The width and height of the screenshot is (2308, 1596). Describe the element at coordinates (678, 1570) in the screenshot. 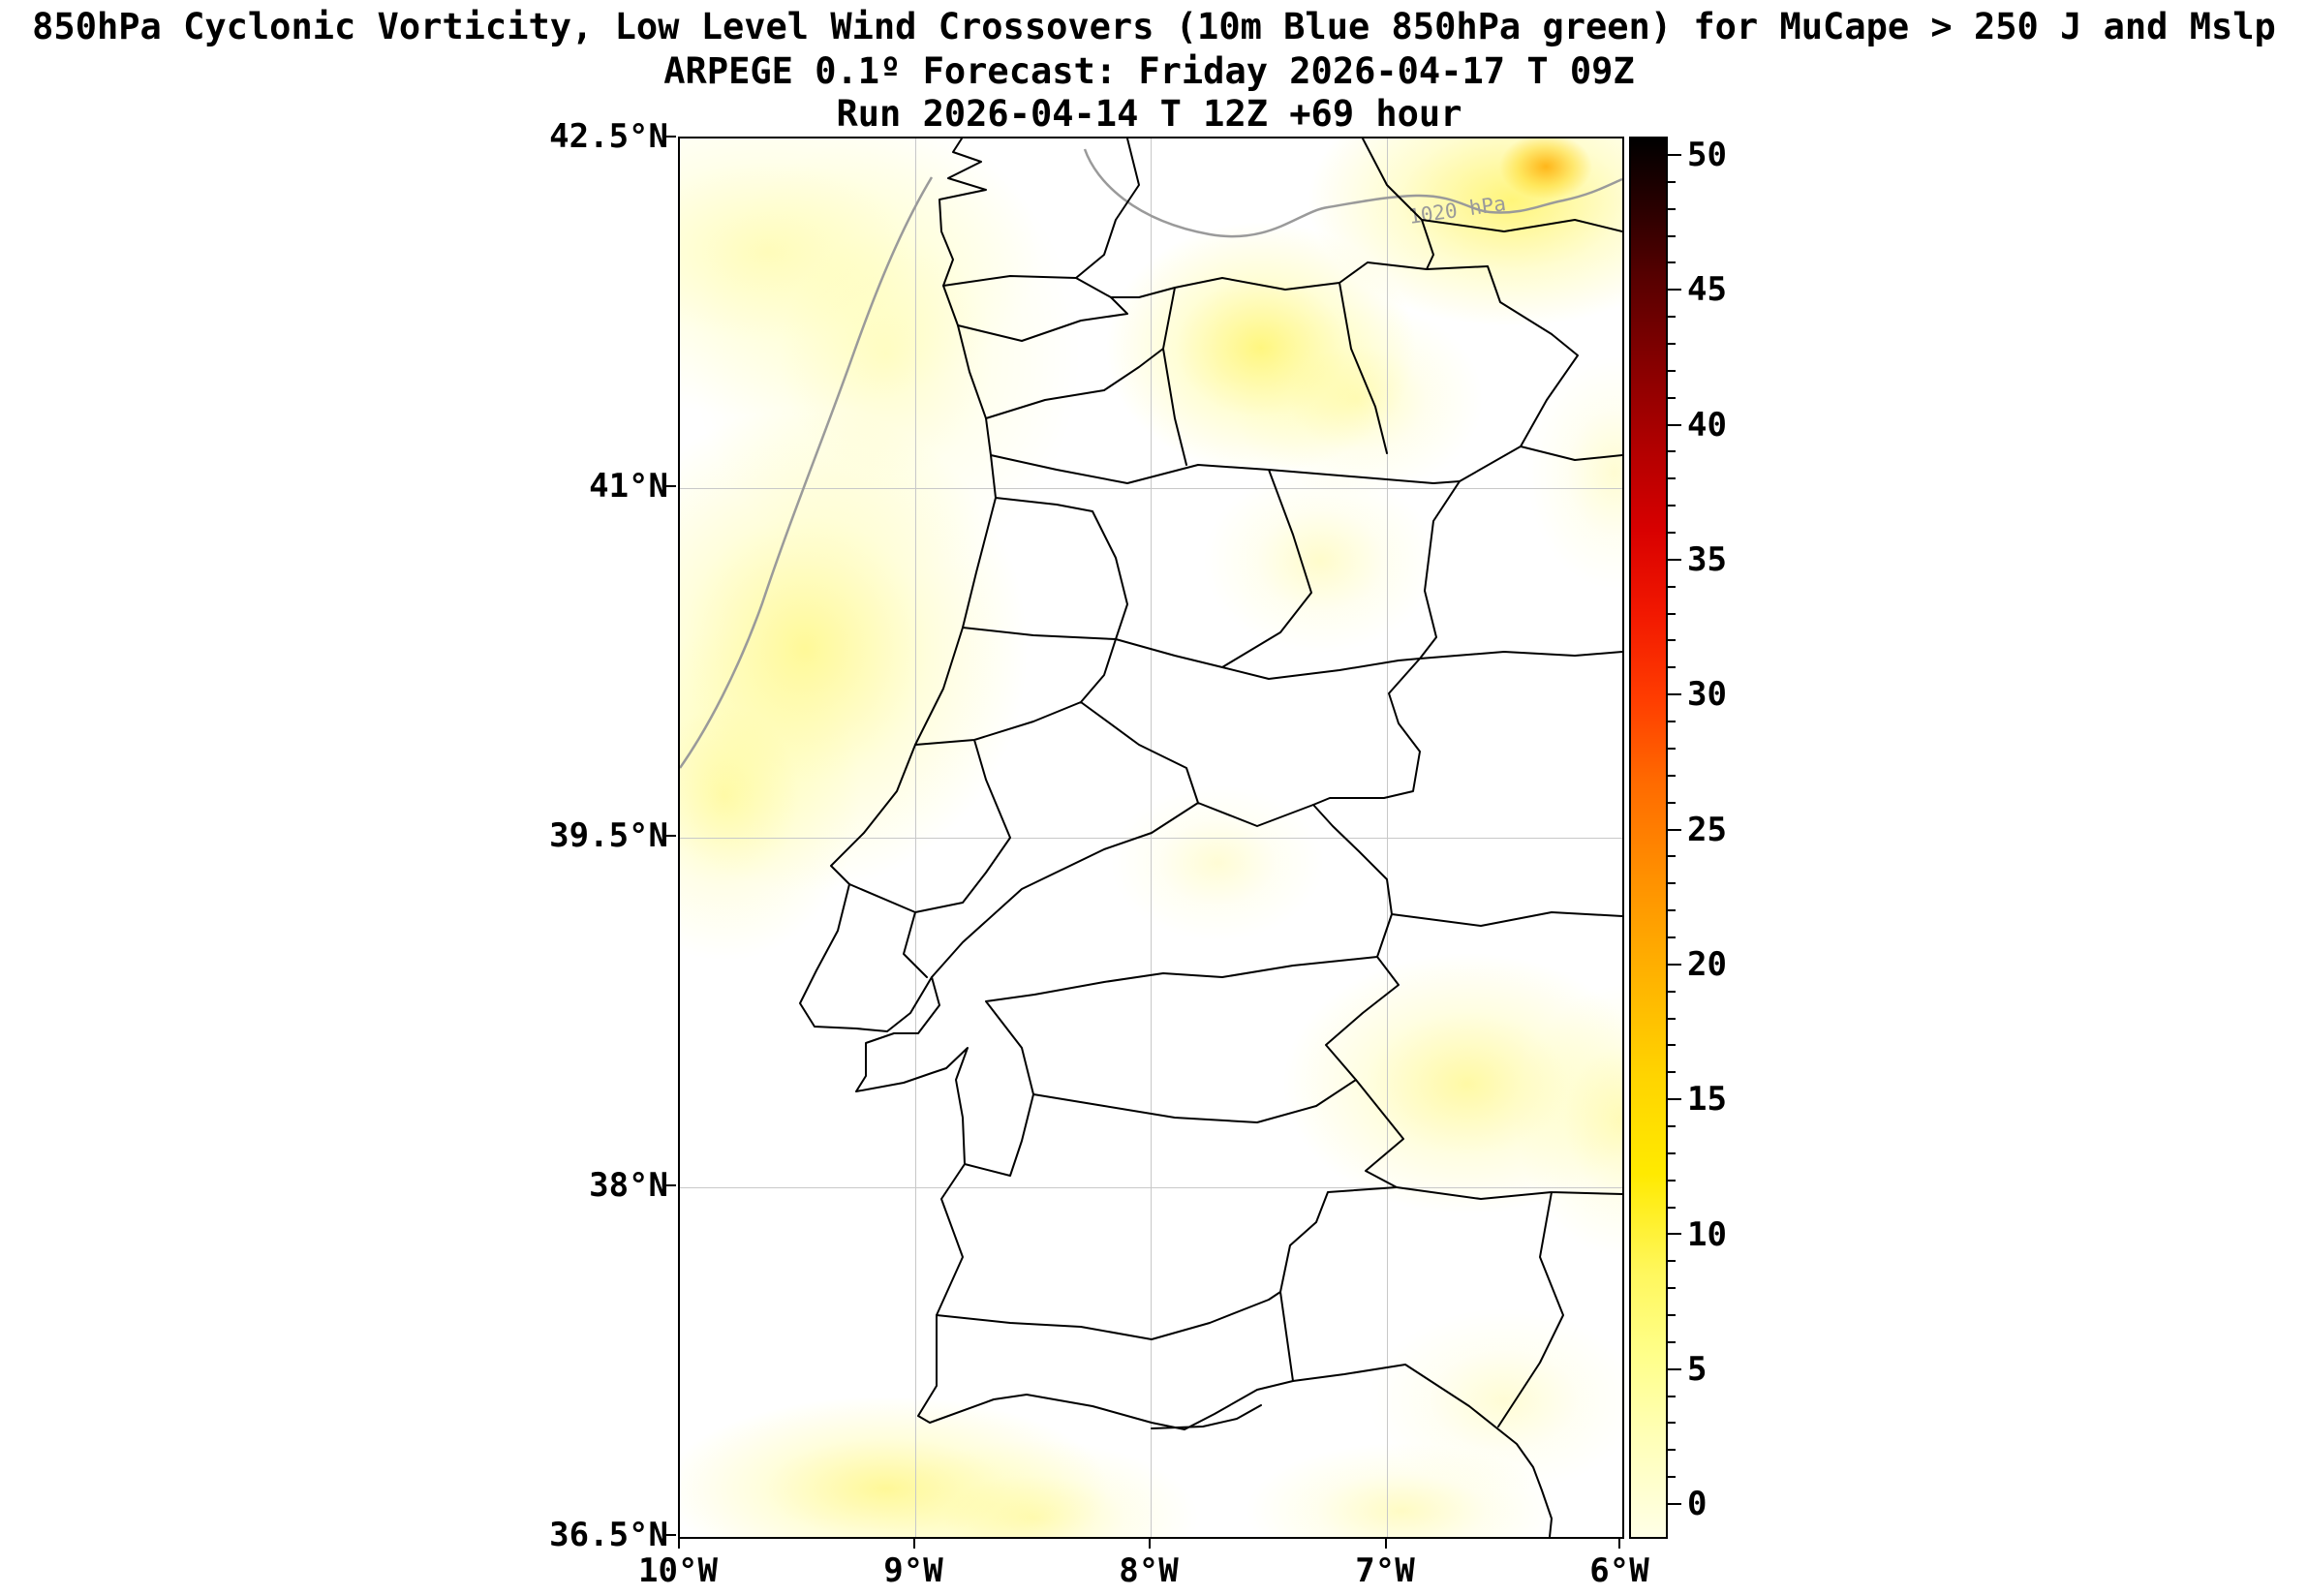

I see `lon-tick-label: 10°W` at that location.